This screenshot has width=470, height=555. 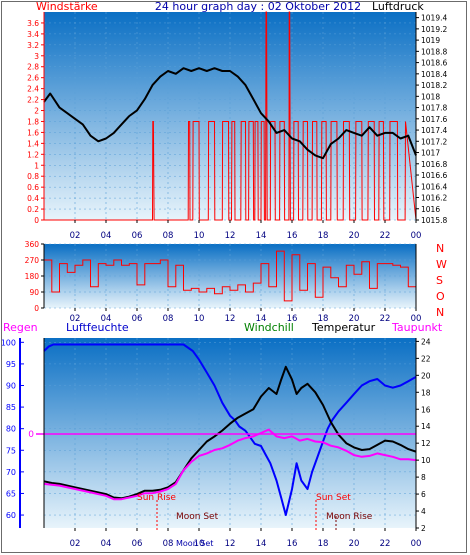 What do you see at coordinates (33, 89) in the screenshot?
I see `y-left-tick-label: 2.4` at bounding box center [33, 89].